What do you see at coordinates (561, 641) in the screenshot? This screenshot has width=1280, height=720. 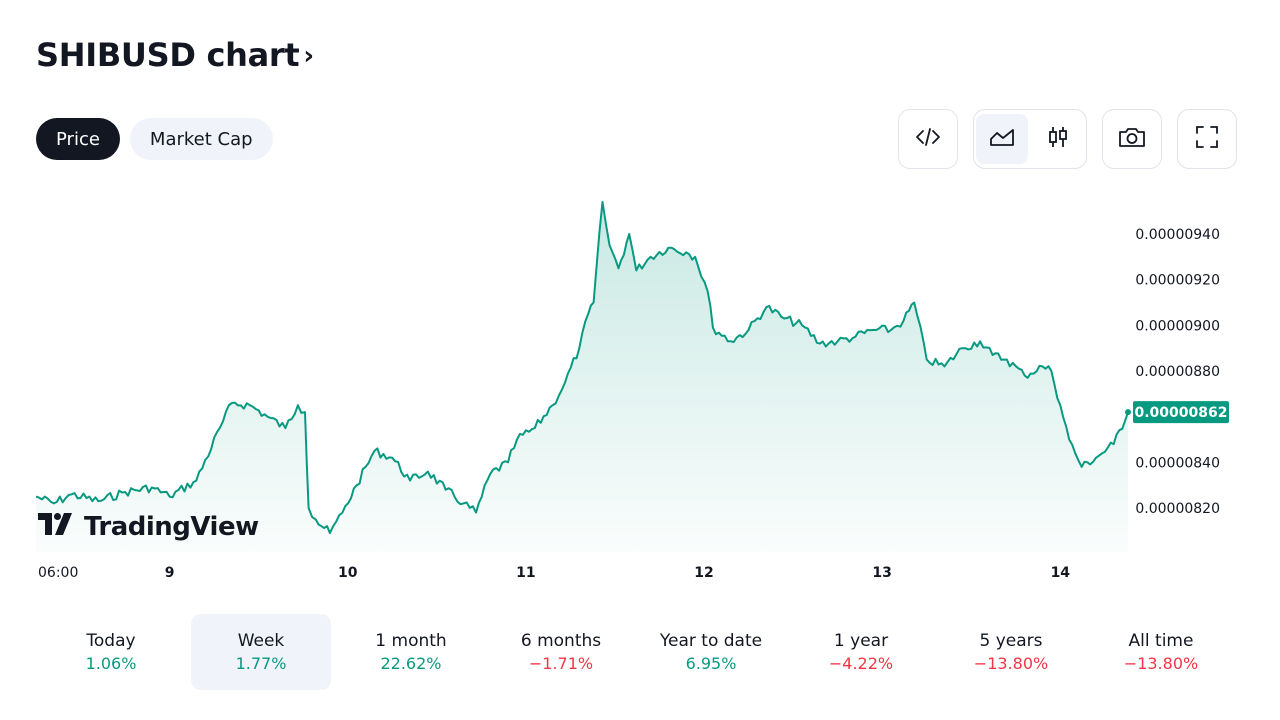 I see `period-label: 6 months` at bounding box center [561, 641].